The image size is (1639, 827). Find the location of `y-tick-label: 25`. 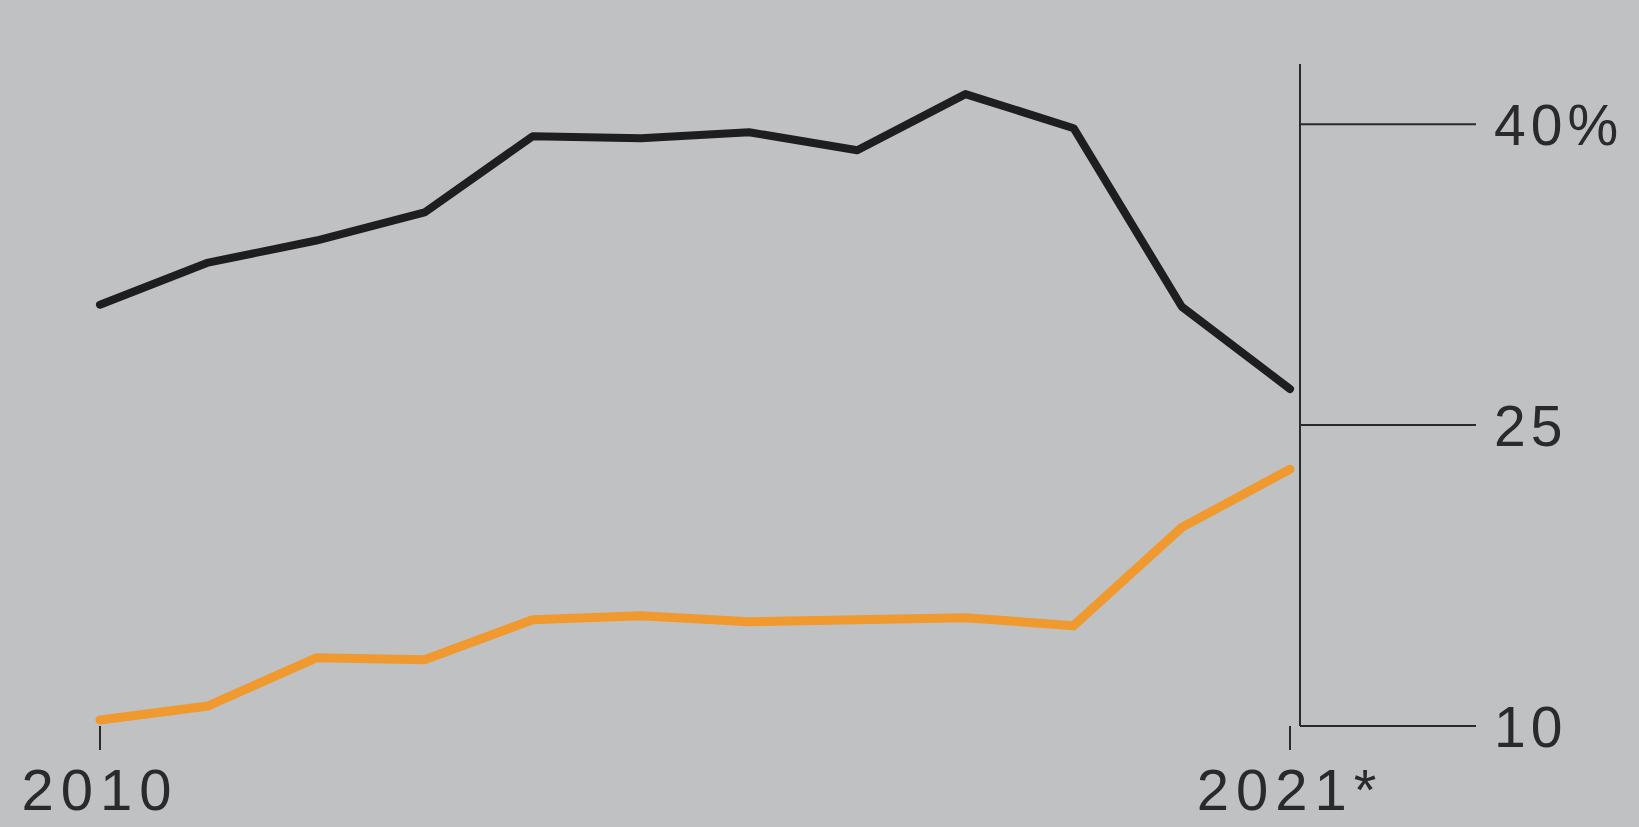

y-tick-label: 25 is located at coordinates (1531, 425).